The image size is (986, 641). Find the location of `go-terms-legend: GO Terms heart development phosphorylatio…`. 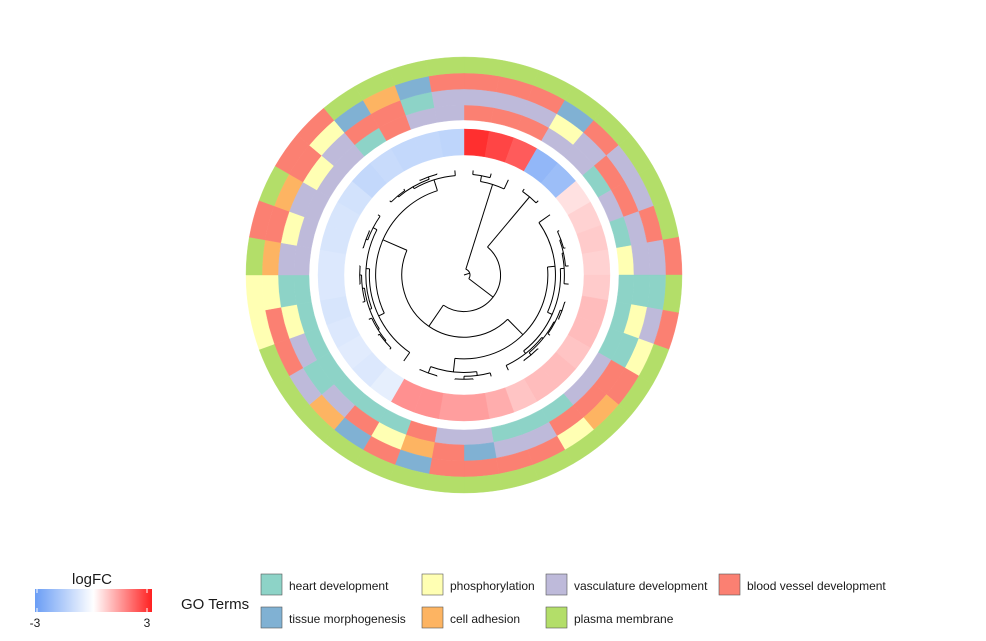

go-terms-legend: GO Terms heart development phosphorylatio… is located at coordinates (533, 601).